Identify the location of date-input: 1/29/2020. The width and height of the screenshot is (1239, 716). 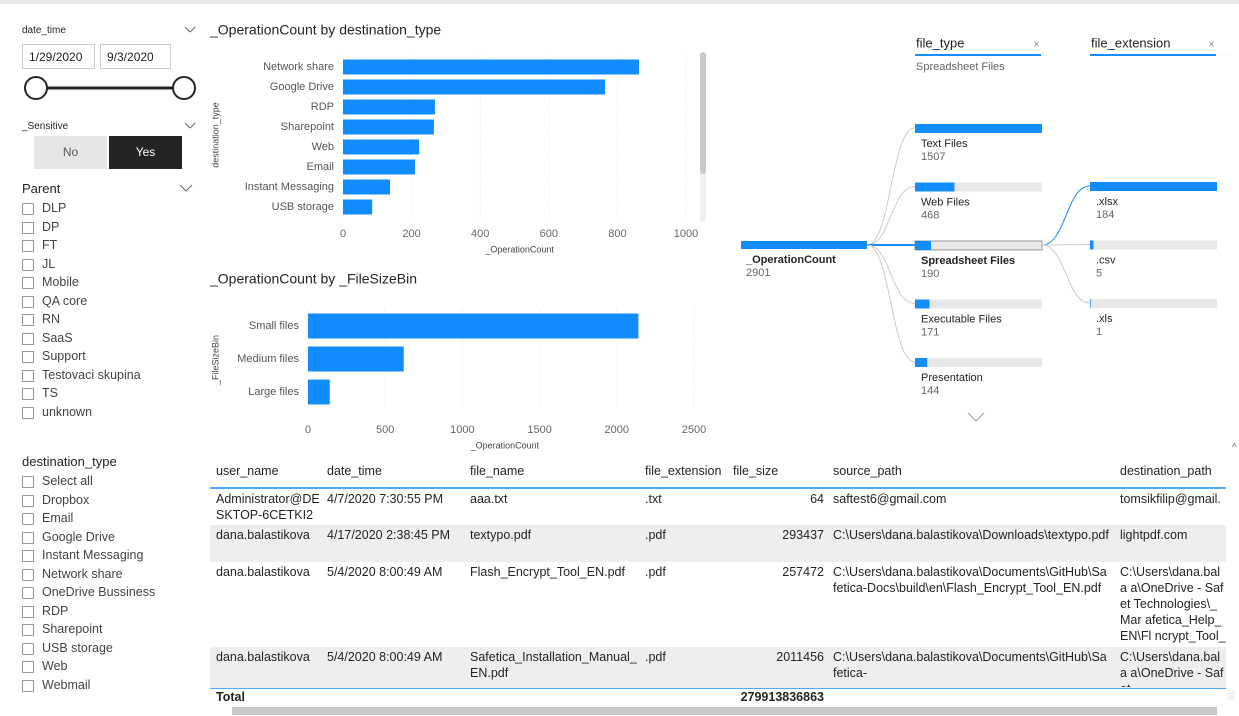
(58, 56).